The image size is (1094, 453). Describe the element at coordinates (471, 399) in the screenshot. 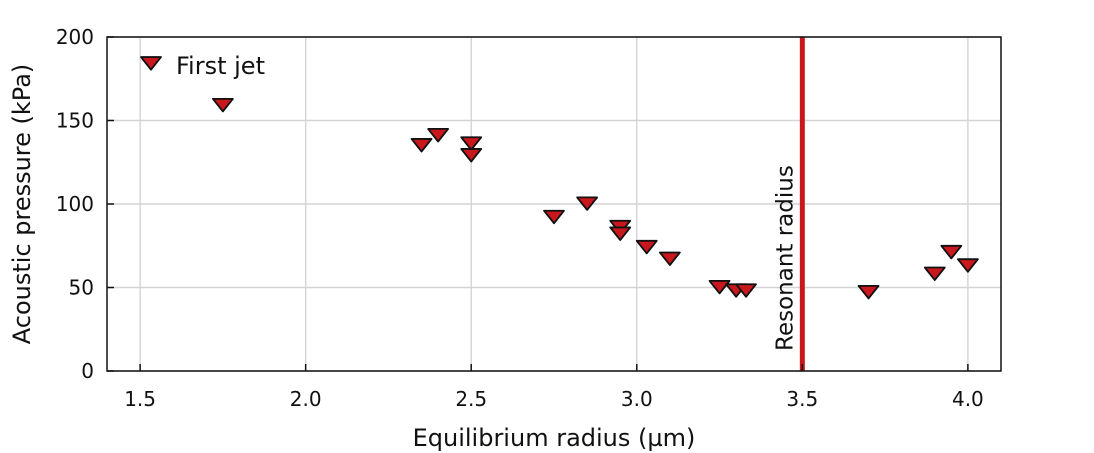

I see `x-tick-label: 2.5` at that location.